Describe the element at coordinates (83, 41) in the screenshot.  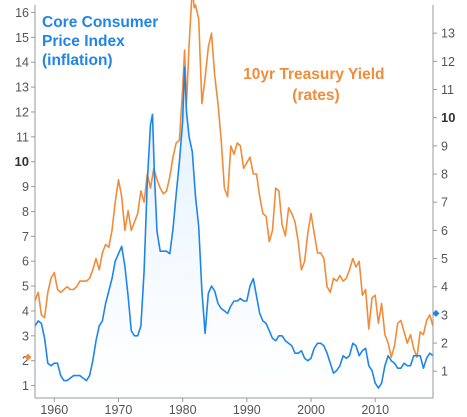
I see `core-cpi-label-line-2: Price Index` at that location.